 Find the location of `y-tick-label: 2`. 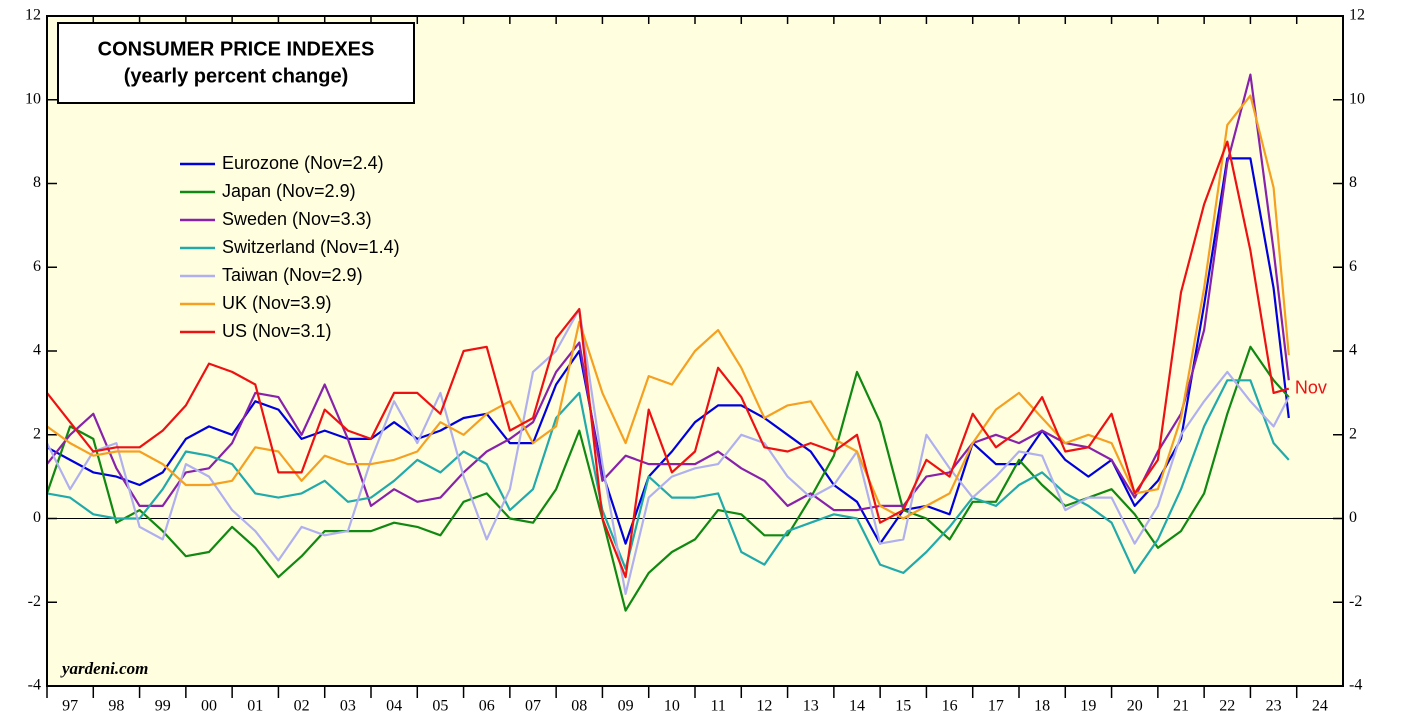

y-tick-label: 2 is located at coordinates (37, 433).